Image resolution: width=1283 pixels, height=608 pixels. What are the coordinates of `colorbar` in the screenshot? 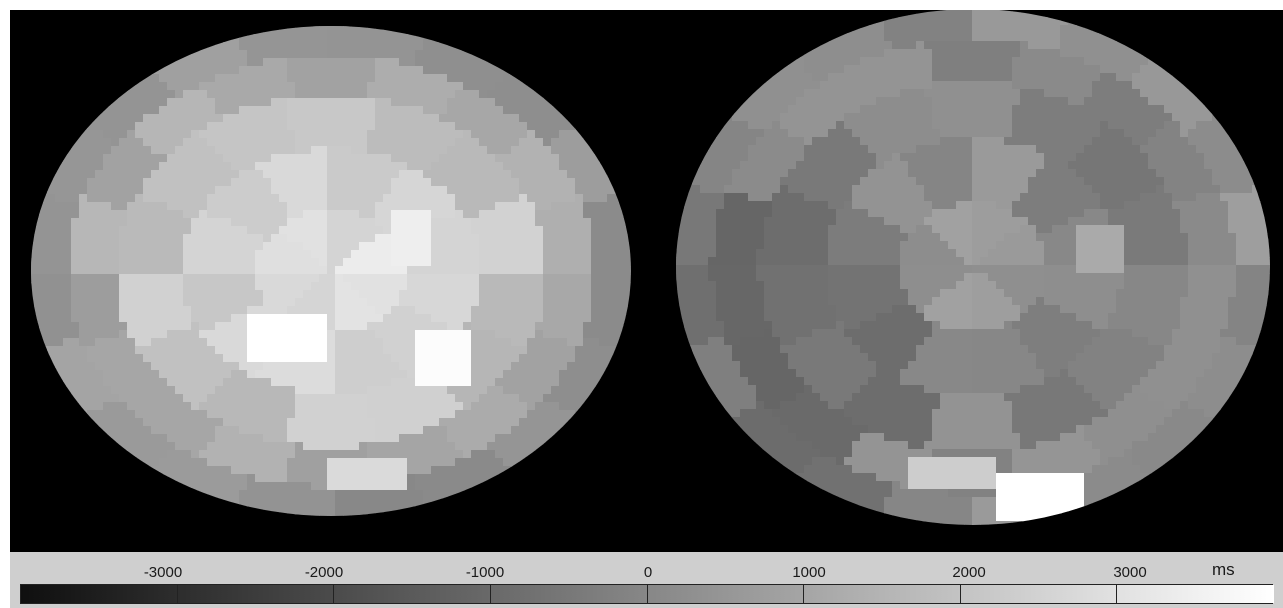 It's located at (647, 594).